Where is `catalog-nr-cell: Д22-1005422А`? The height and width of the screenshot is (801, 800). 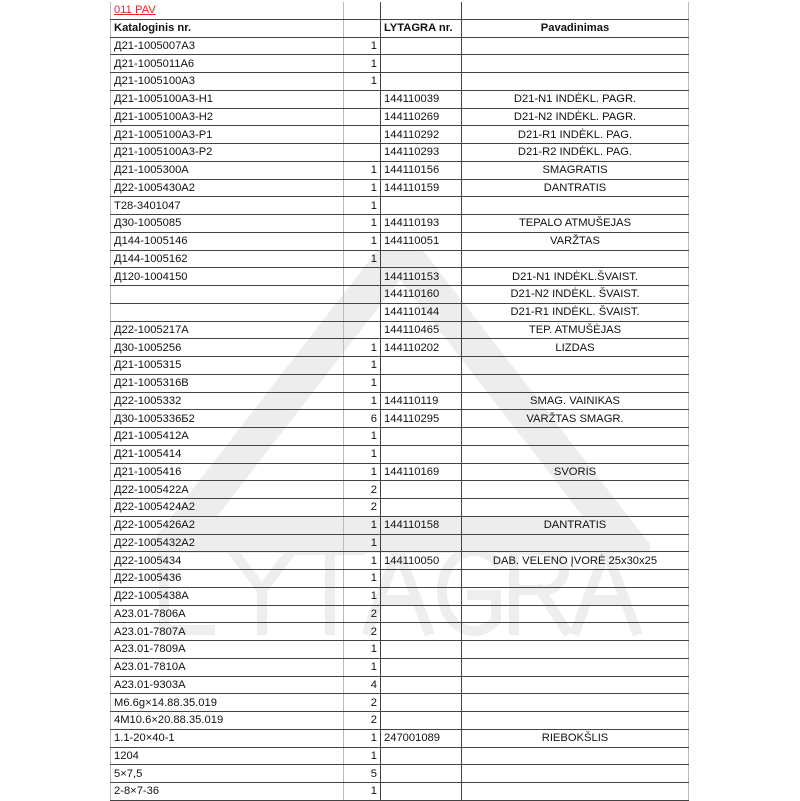
catalog-nr-cell: Д22-1005422А is located at coordinates (227, 489).